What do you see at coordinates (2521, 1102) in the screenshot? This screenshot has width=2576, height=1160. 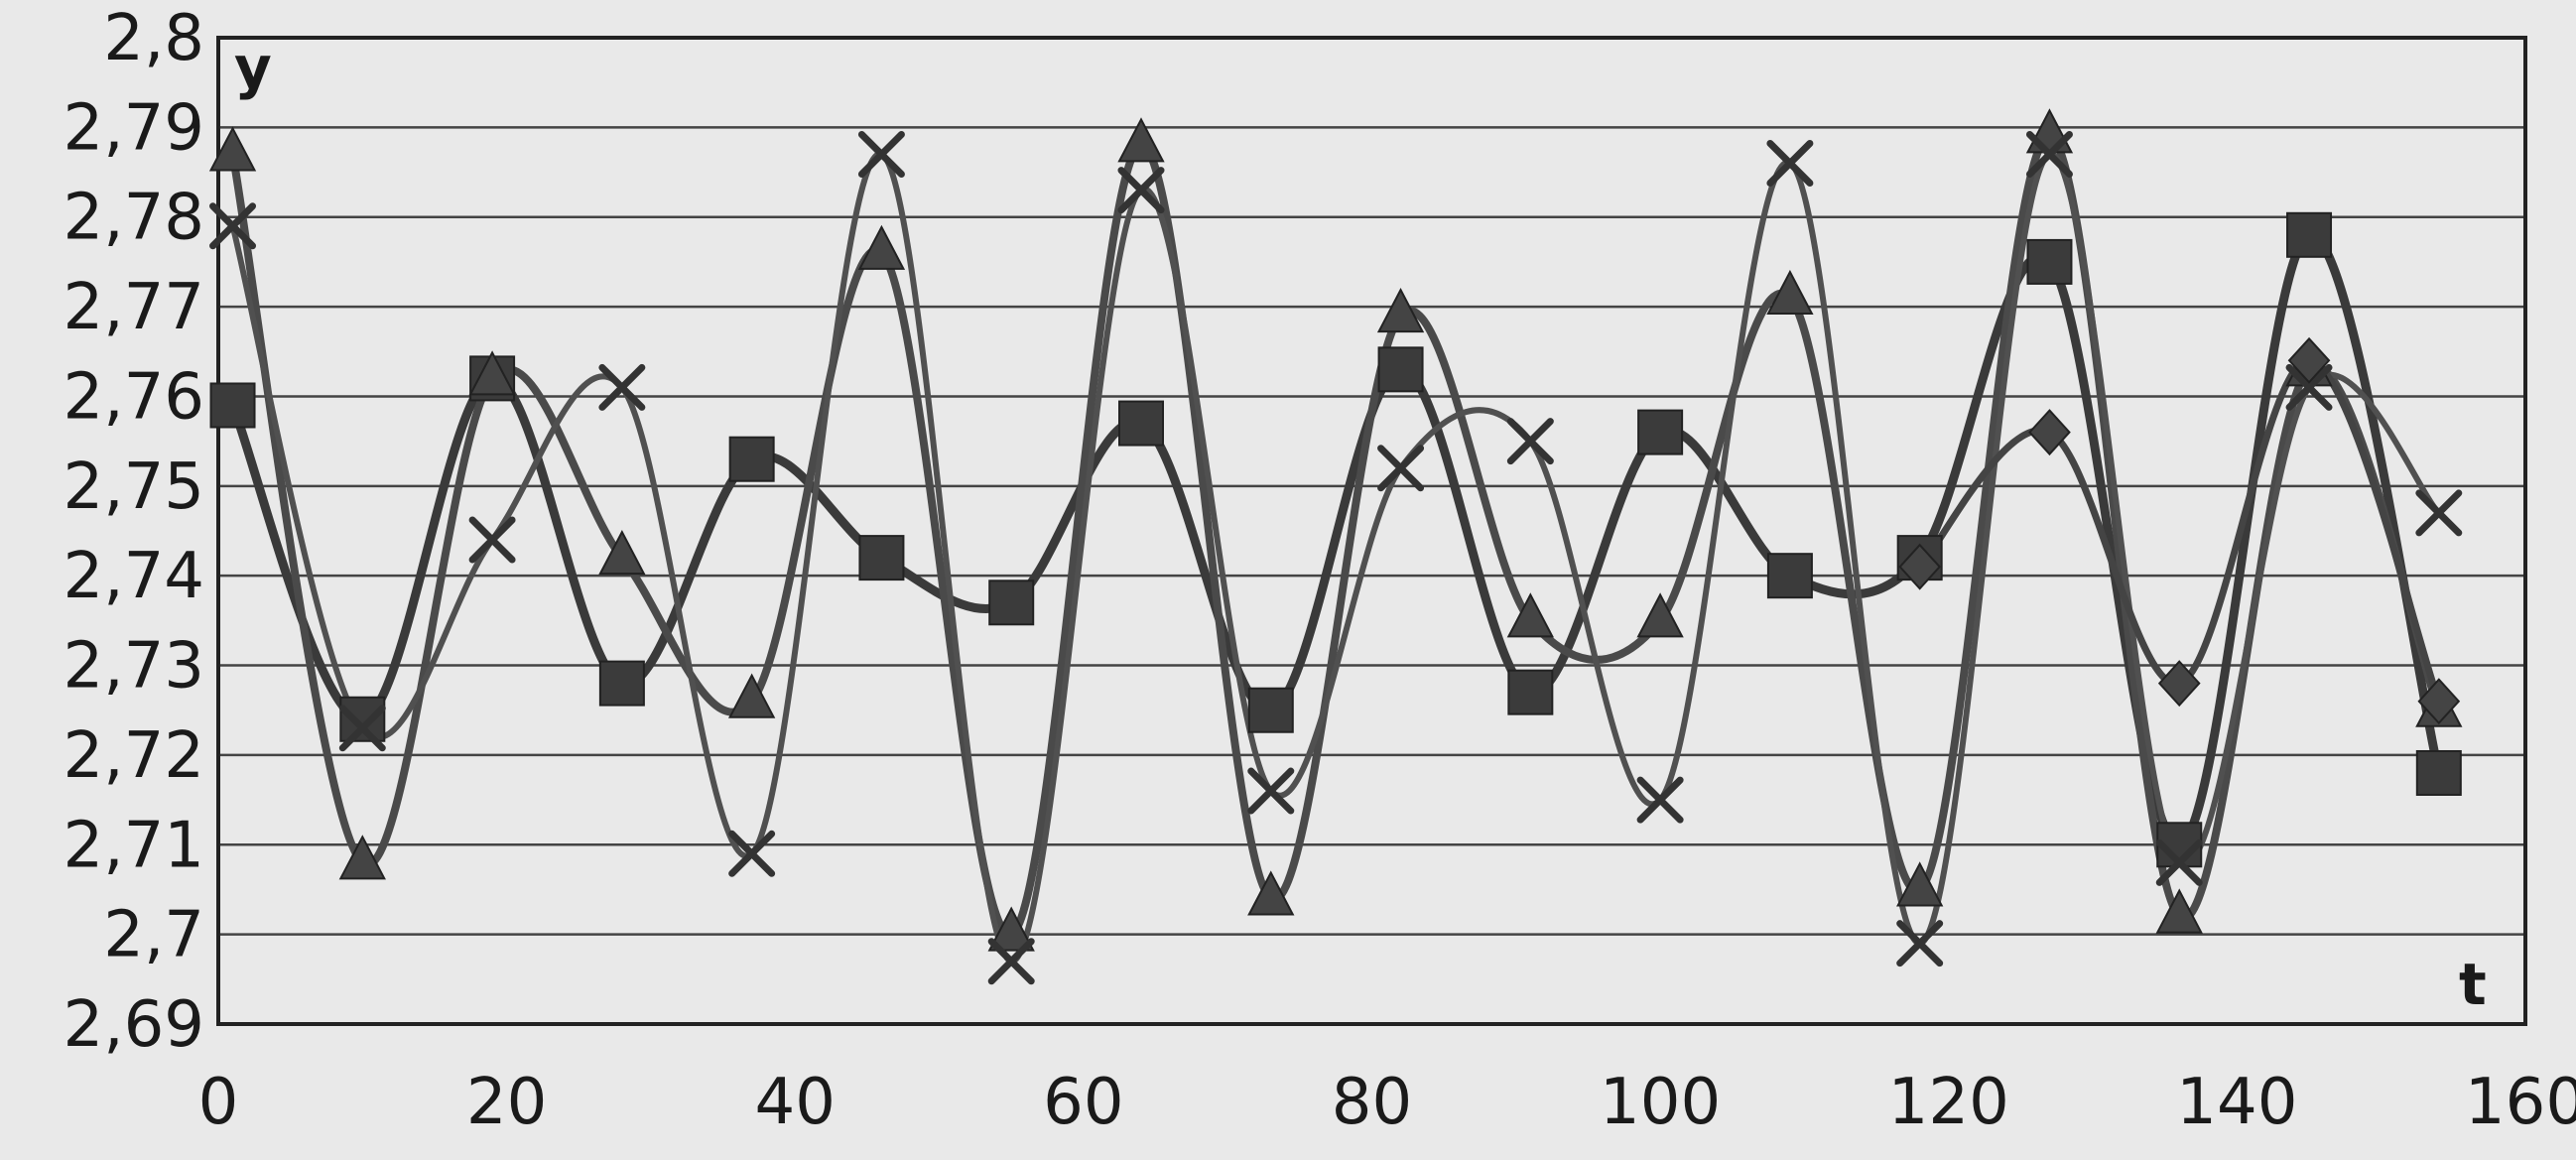 I see `x-tick-label: 160` at bounding box center [2521, 1102].